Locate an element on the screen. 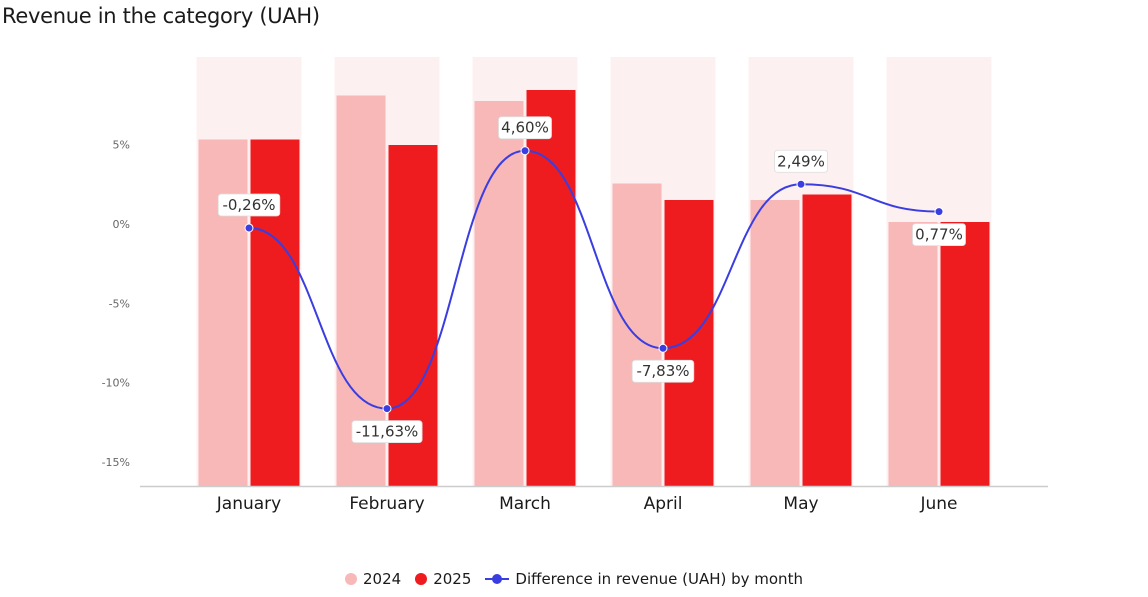 This screenshot has width=1148, height=597. legend-item-difference: Difference in revenue (UAH) by month is located at coordinates (644, 579).